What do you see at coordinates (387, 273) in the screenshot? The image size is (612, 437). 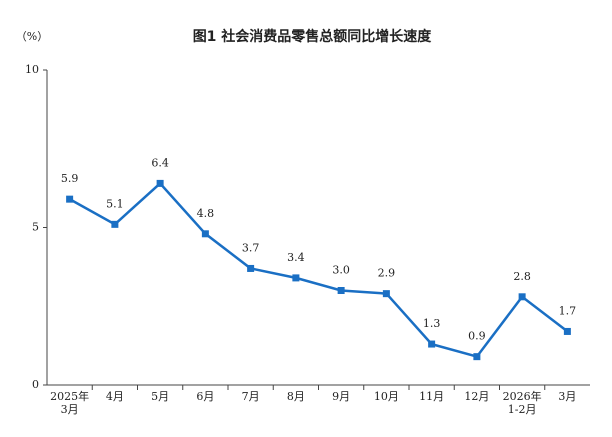 I see `data-label: 2.9` at bounding box center [387, 273].